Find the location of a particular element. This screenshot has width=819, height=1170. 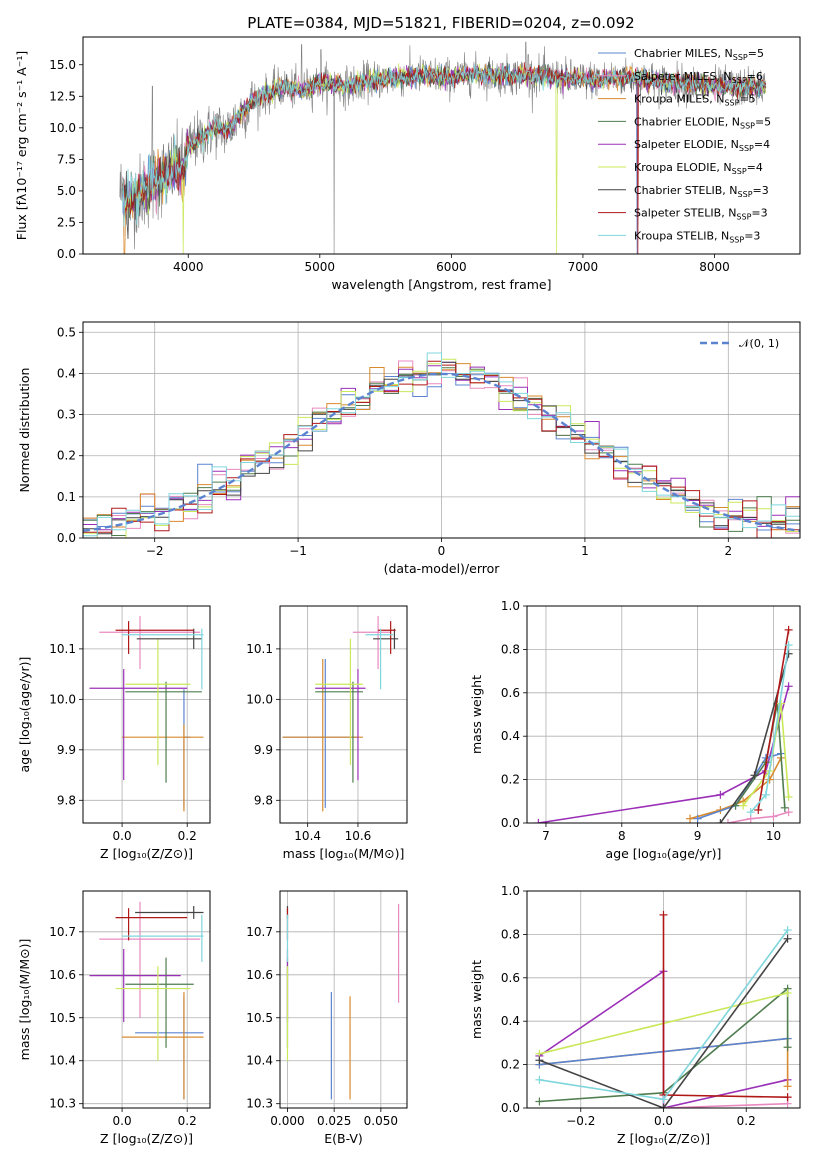

x-tick-label: 7000 is located at coordinates (583, 267).